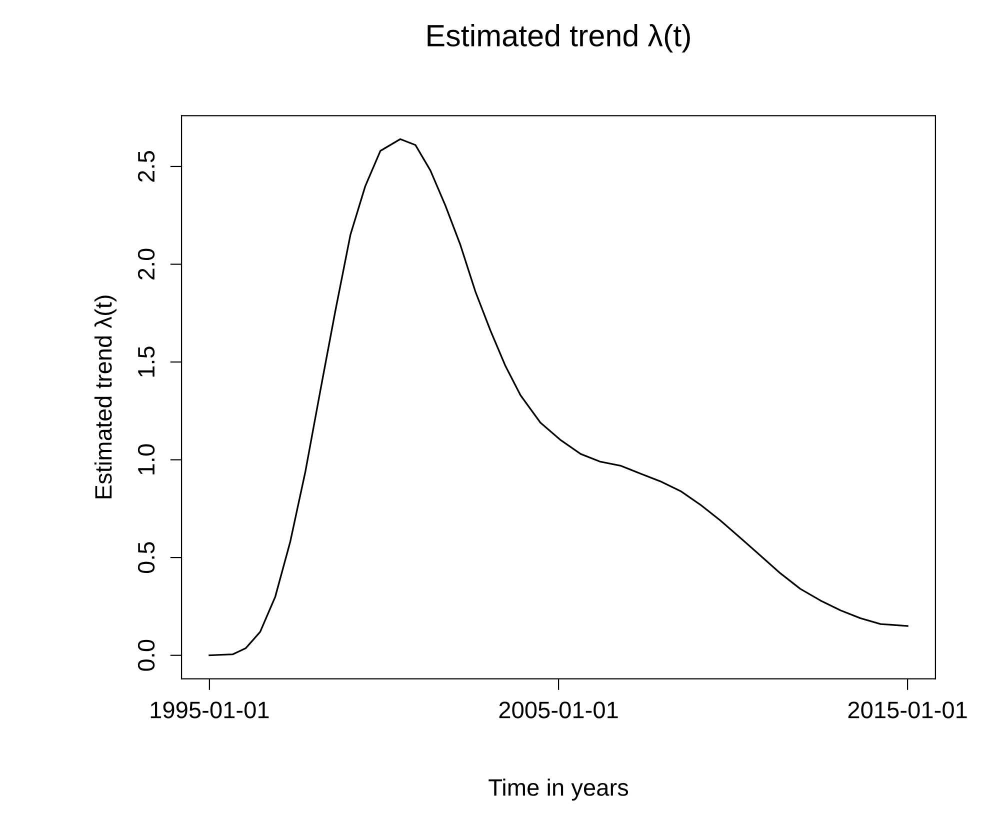  I want to click on x-tick-label: 2015-01-01, so click(907, 710).